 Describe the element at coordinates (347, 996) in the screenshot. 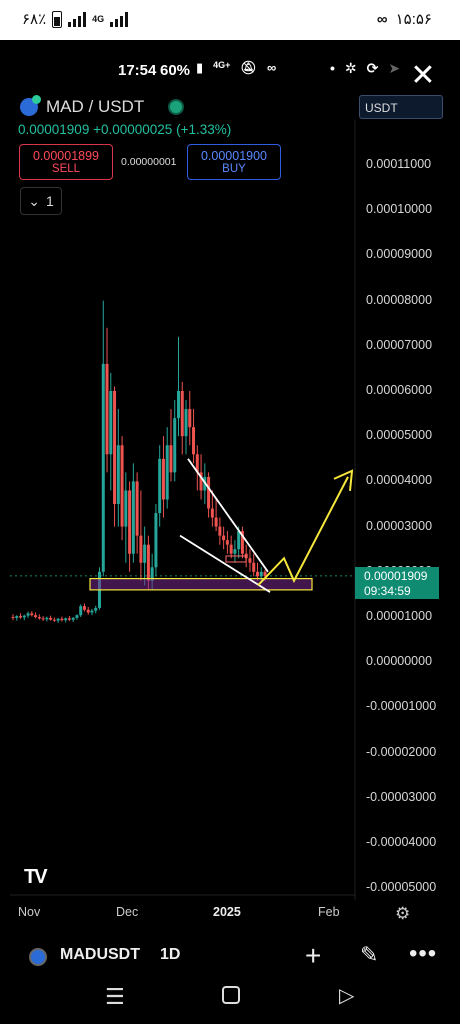

I see `back-icon: ▷` at that location.